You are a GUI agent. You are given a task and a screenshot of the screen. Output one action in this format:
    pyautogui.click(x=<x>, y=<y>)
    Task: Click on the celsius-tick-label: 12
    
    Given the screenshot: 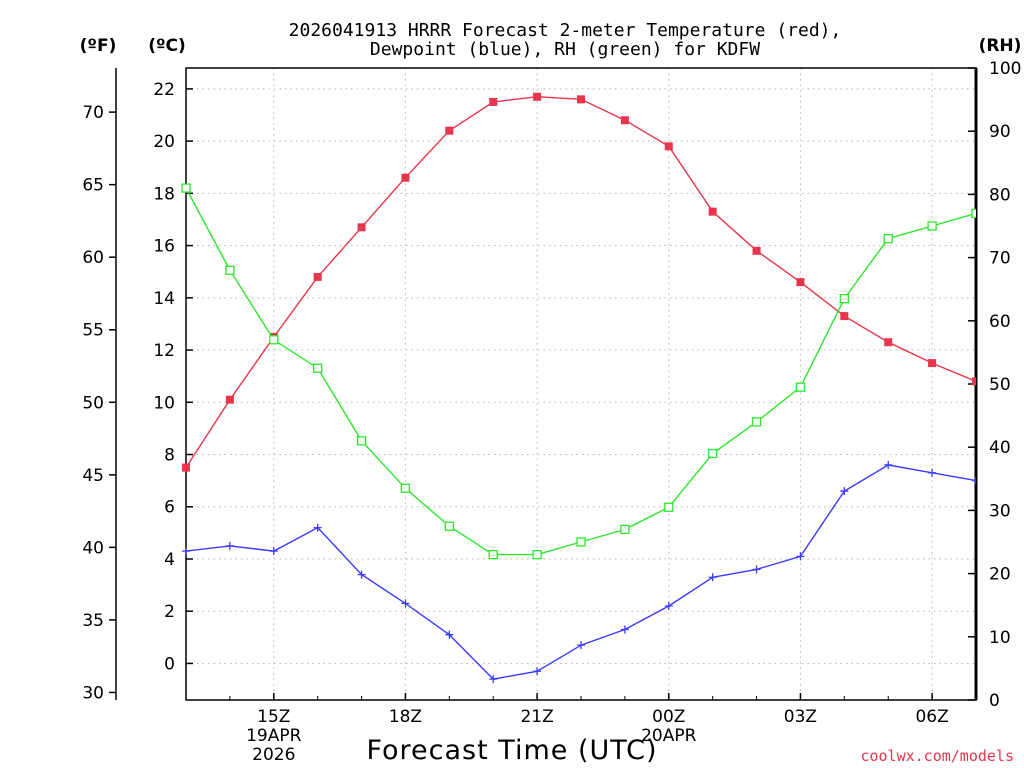 What is the action you would take?
    pyautogui.click(x=164, y=351)
    